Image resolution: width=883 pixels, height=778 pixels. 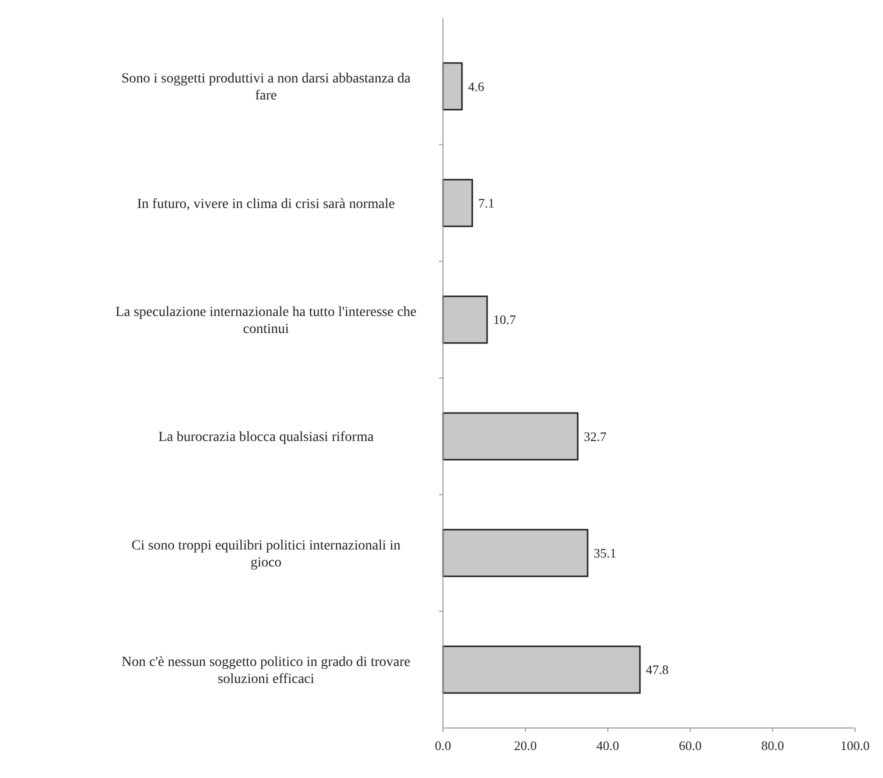 I want to click on data-label: 7.1, so click(x=486, y=203).